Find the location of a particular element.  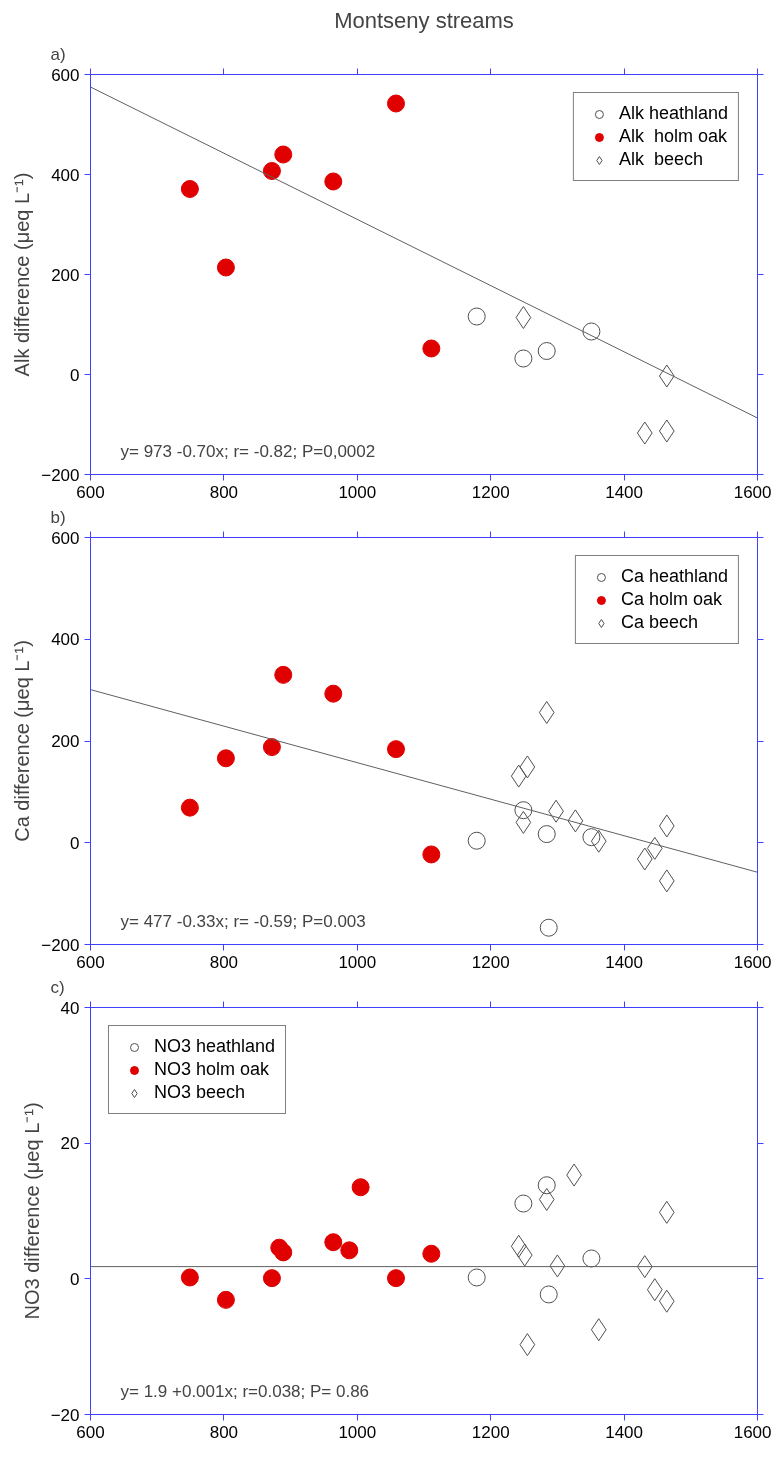

y-axis-title: NO3 difference (μeq L⁻¹) is located at coordinates (31, 1211).